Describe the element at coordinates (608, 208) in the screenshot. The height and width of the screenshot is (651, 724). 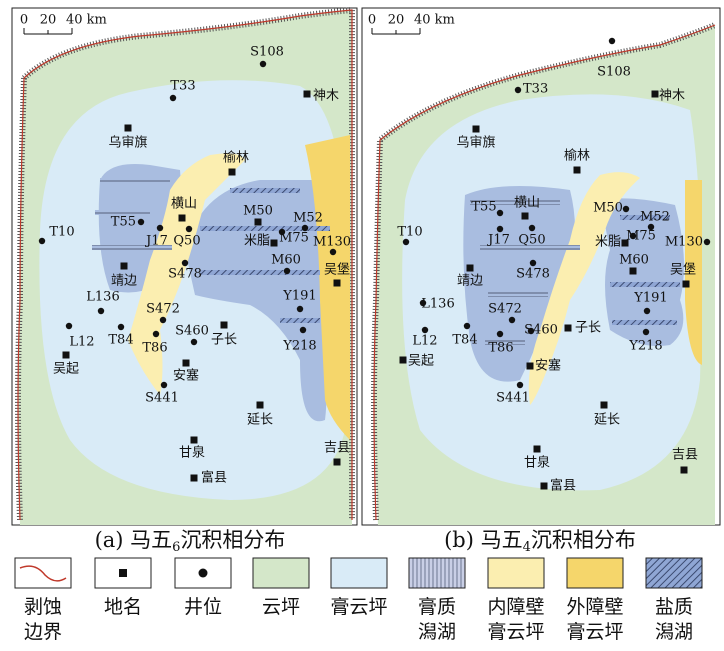
I see `well-name: M50` at that location.